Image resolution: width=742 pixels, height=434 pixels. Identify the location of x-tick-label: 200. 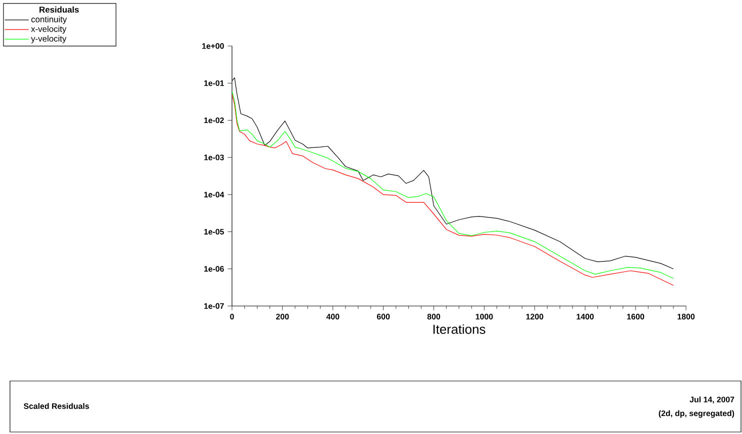
(282, 317).